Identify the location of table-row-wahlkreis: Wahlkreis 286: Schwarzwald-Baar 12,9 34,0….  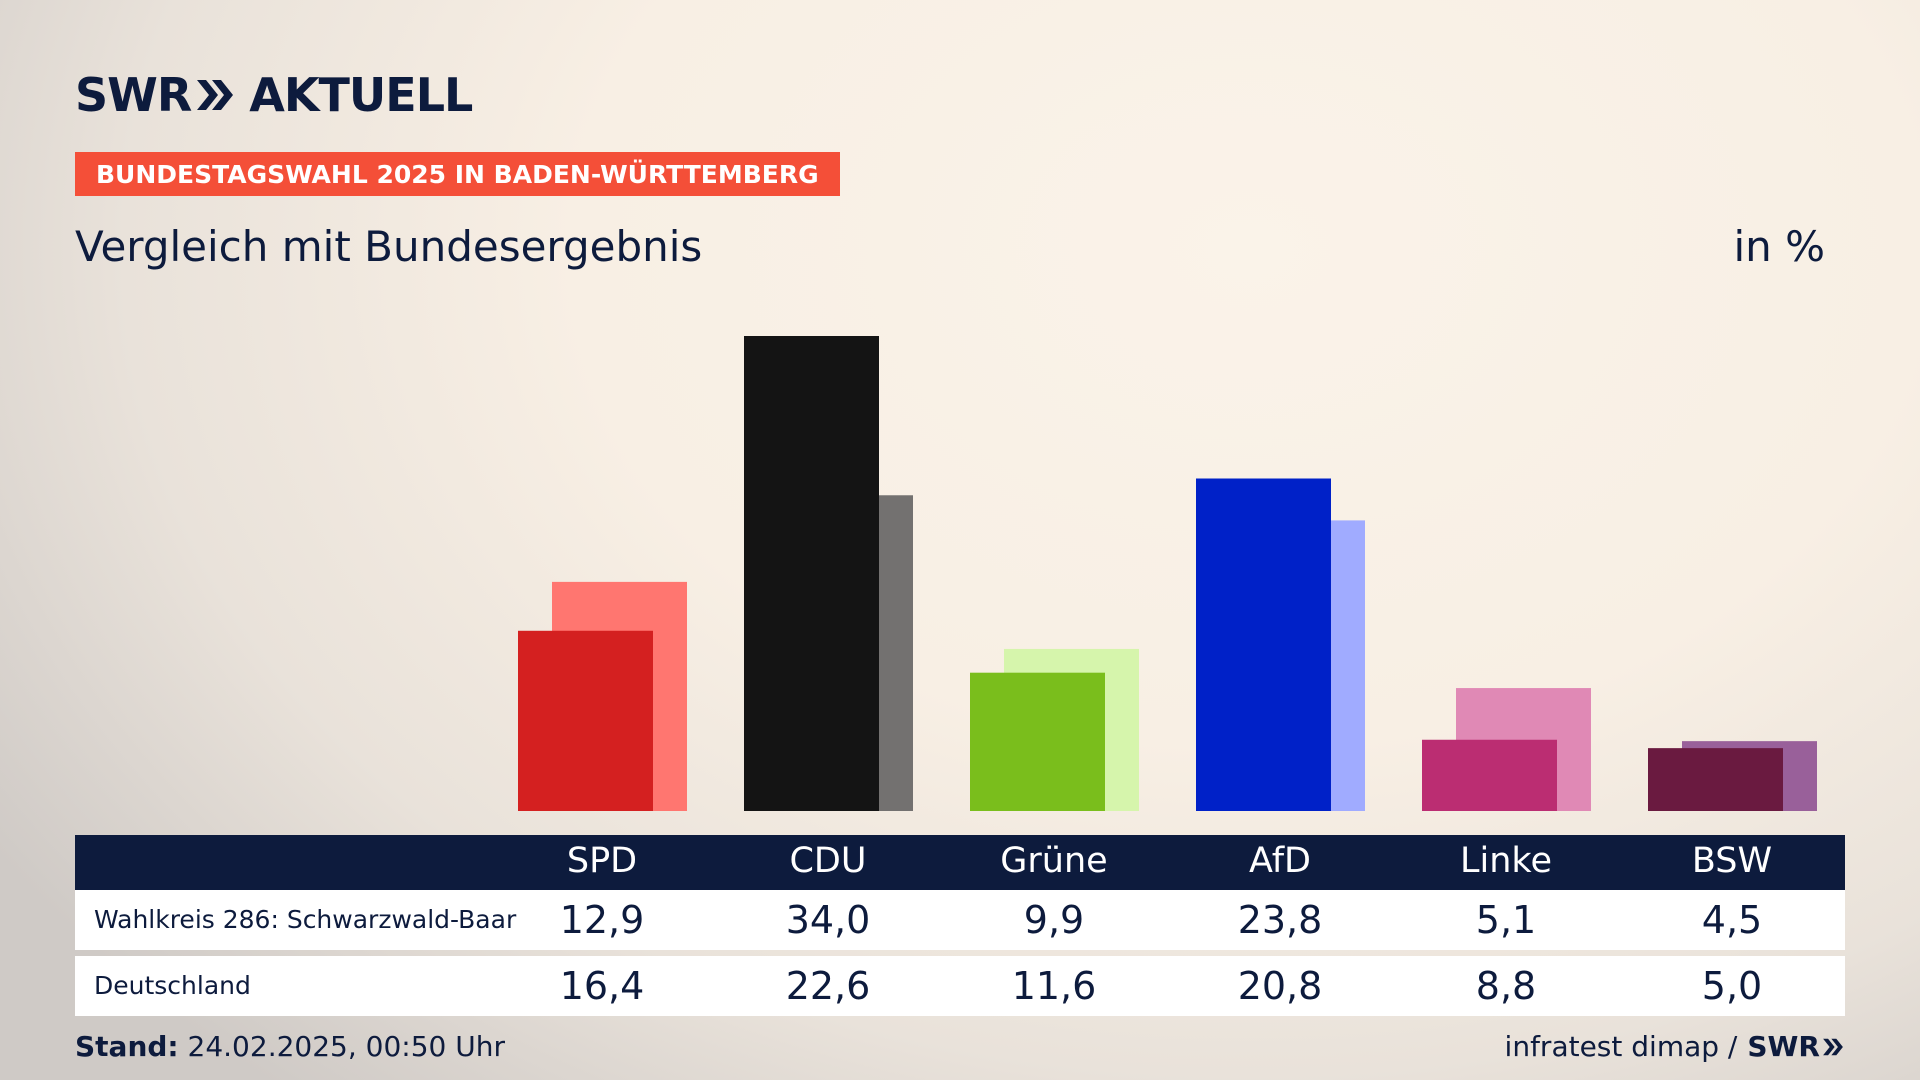
(960, 920).